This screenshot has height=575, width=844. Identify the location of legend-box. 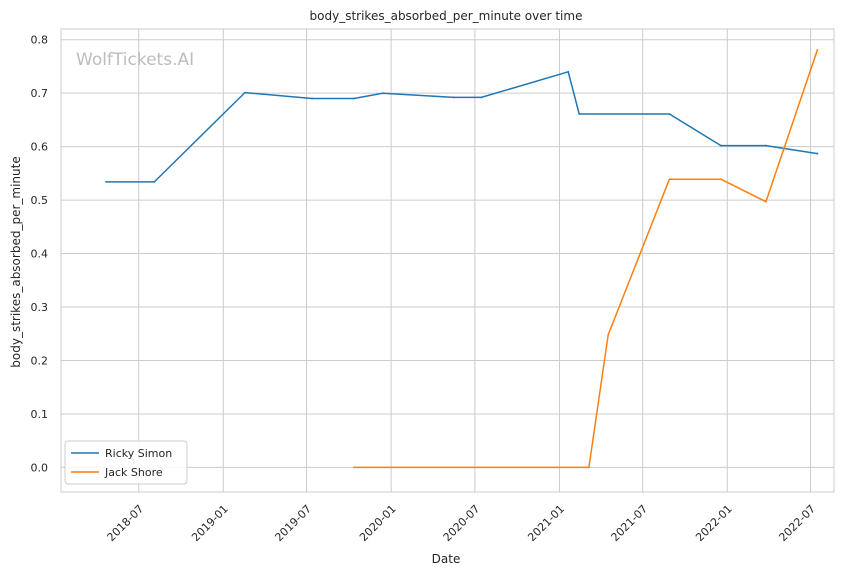
(126, 462).